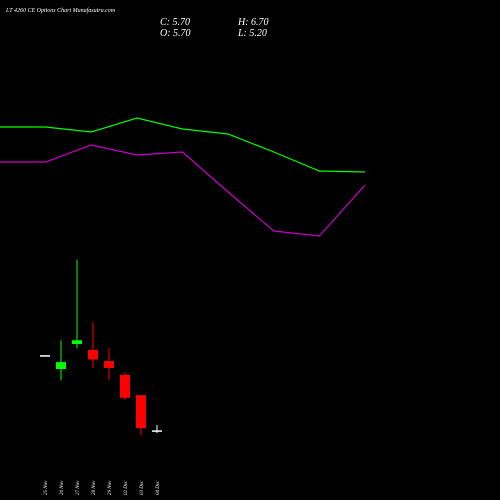 Image resolution: width=500 pixels, height=500 pixels. Describe the element at coordinates (253, 22) in the screenshot. I see `high-label: H: 6.70` at that location.